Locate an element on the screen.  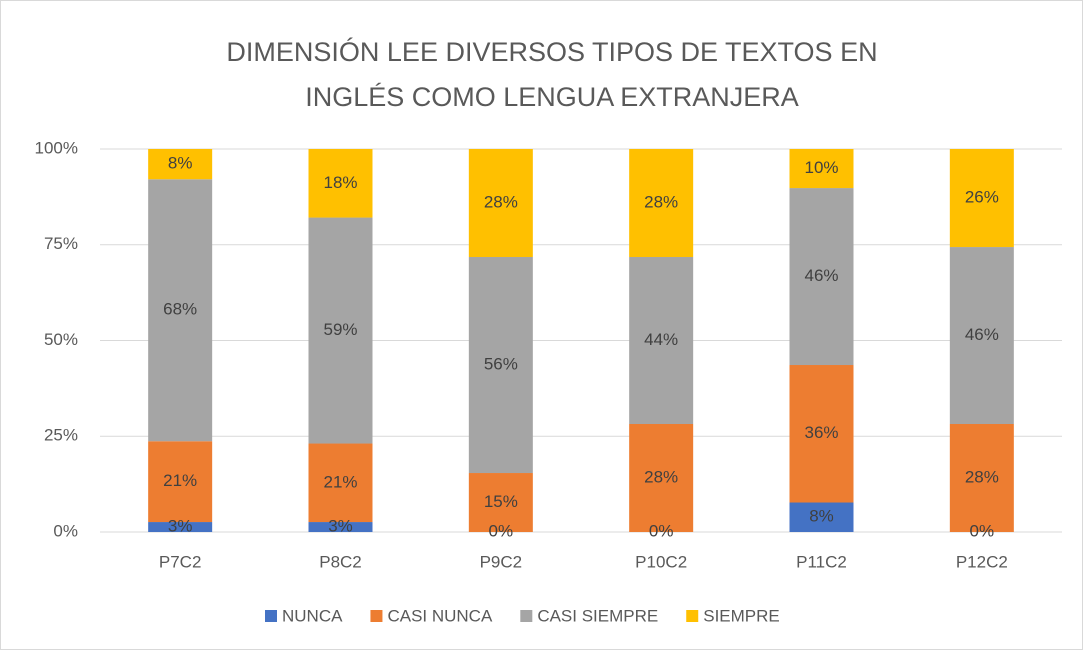
x-tick-label: P8C2 is located at coordinates (340, 561).